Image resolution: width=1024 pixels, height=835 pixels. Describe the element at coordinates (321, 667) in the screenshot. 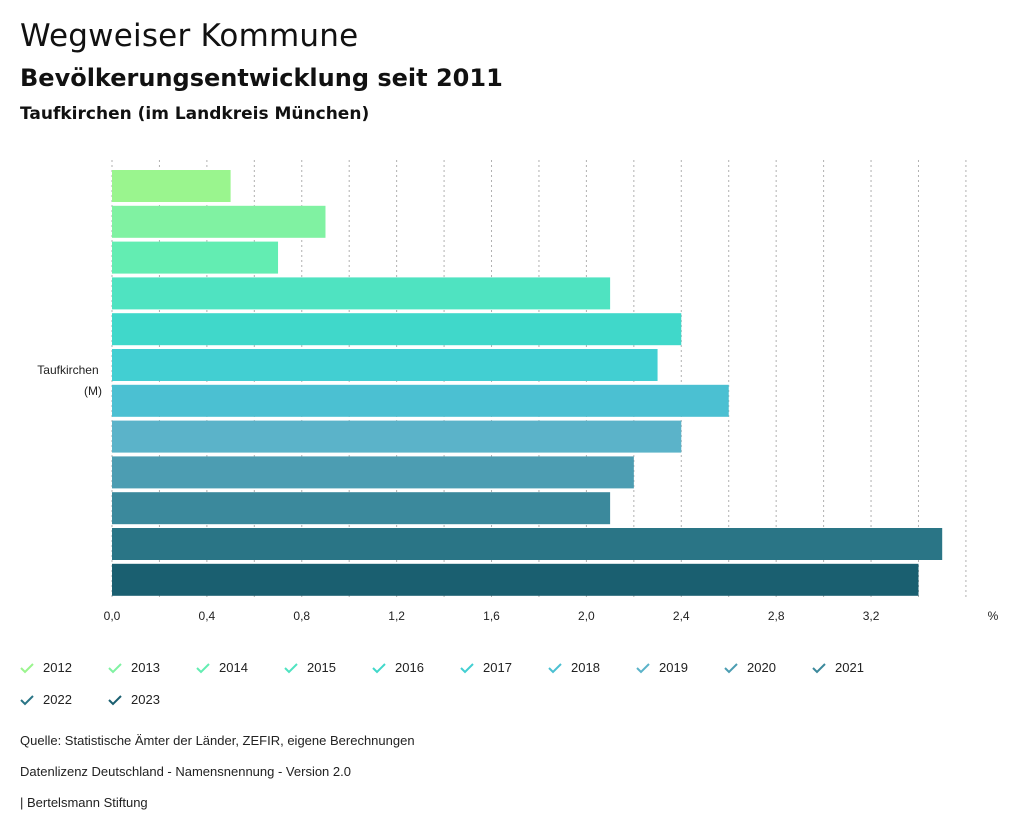

I see `legend-label: 2015` at that location.